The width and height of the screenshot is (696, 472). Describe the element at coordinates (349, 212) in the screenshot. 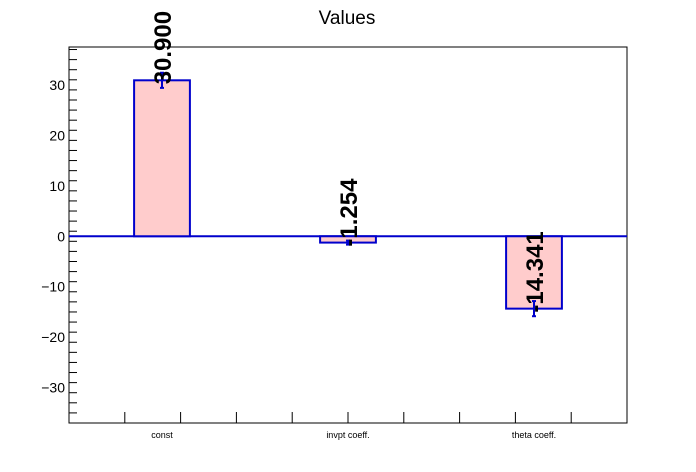

I see `value-label: -1.254` at that location.